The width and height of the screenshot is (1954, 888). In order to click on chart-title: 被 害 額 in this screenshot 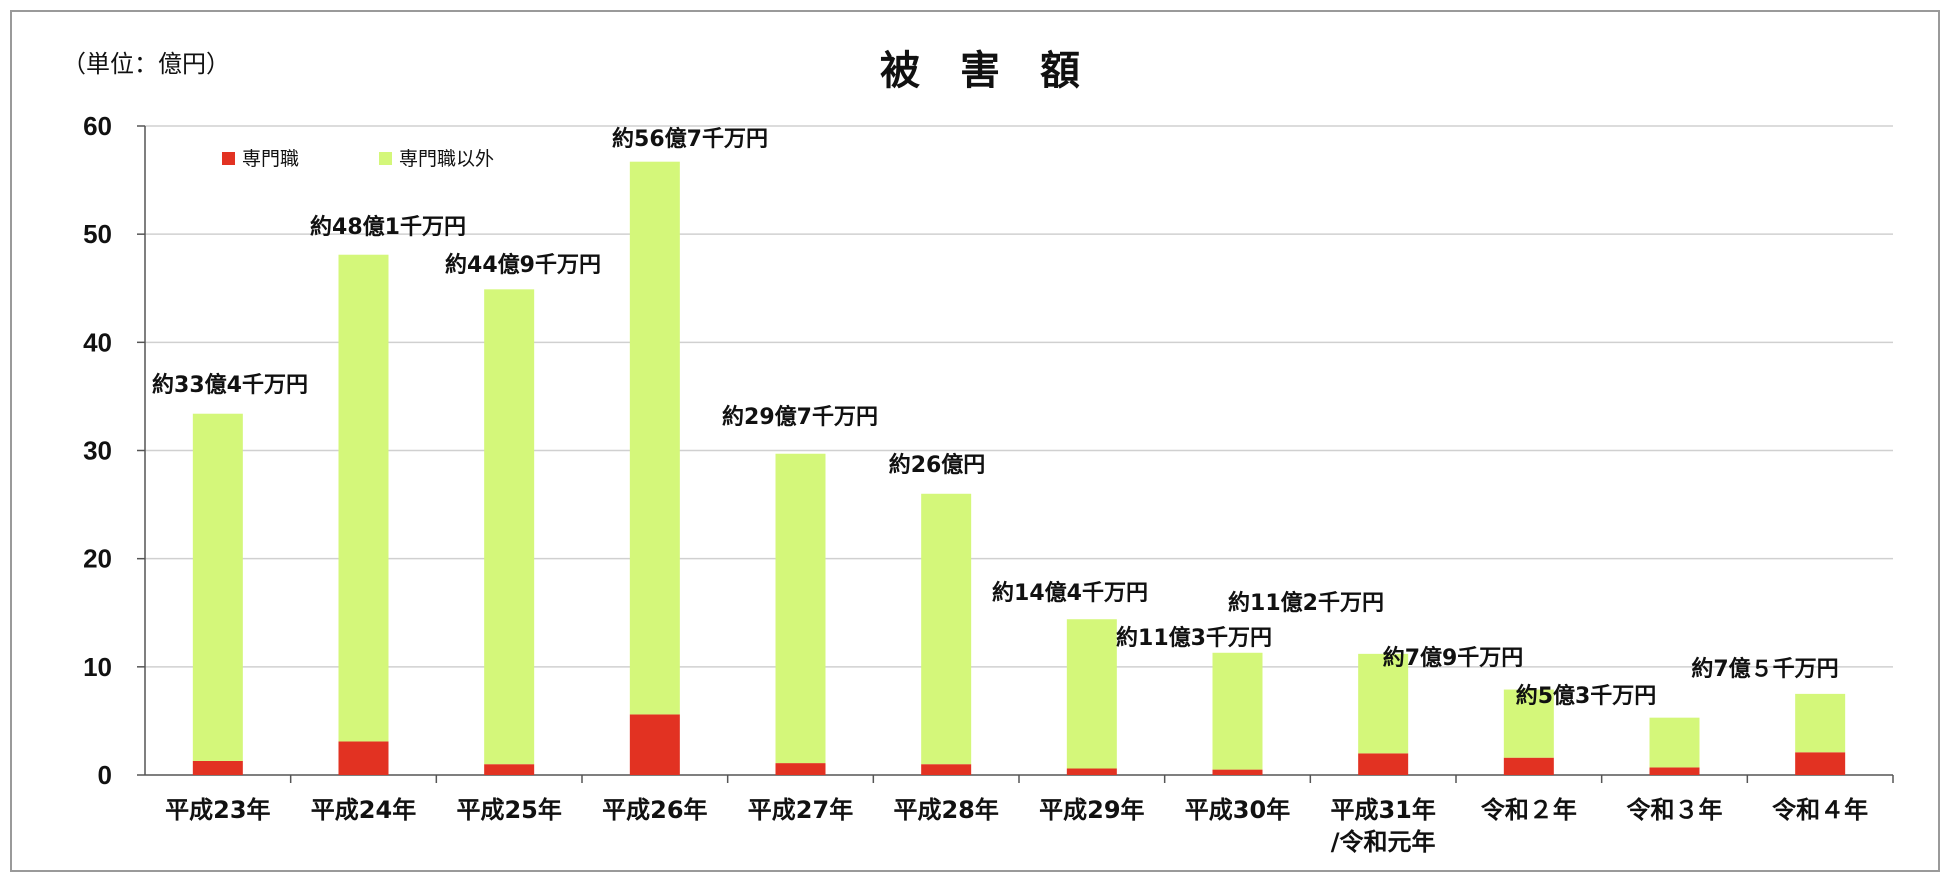, I will do `click(980, 71)`.